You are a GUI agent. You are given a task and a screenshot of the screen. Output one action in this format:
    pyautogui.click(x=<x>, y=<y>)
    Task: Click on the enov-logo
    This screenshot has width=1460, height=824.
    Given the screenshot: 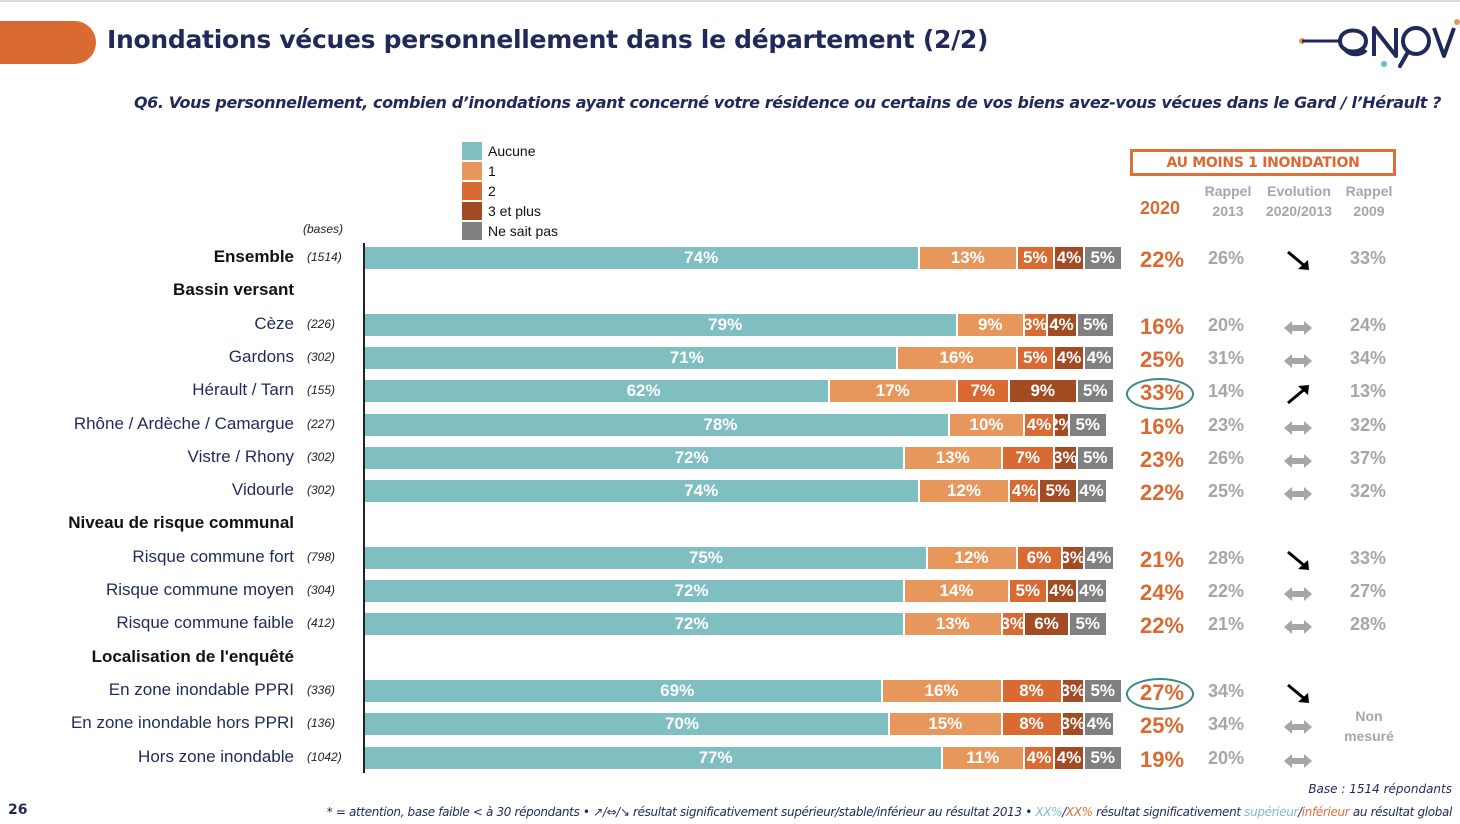 What is the action you would take?
    pyautogui.click(x=1379, y=43)
    